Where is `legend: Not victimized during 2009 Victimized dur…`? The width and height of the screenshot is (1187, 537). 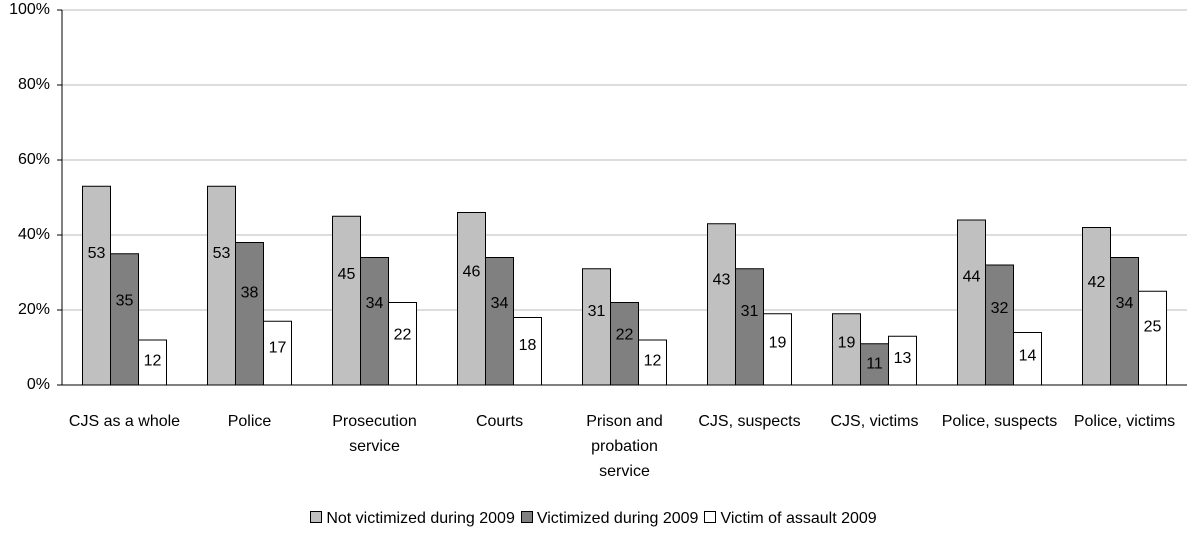
legend: Not victimized during 2009 Victimized dur… is located at coordinates (593, 519).